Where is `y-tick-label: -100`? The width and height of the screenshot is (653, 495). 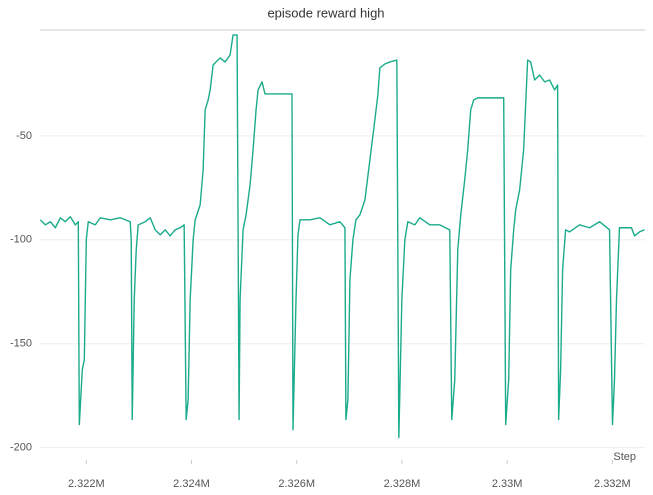
y-tick-label: -100 is located at coordinates (21, 240).